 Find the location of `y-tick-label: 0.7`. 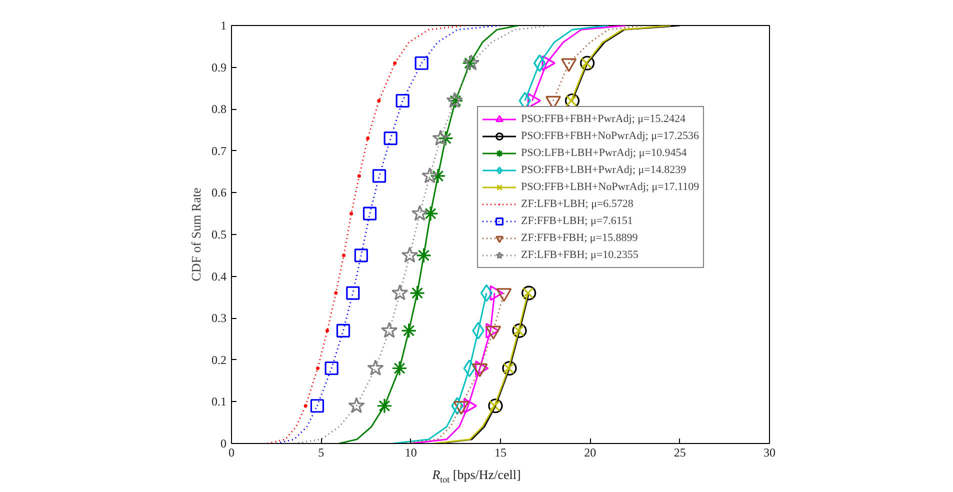

y-tick-label: 0.7 is located at coordinates (219, 151).